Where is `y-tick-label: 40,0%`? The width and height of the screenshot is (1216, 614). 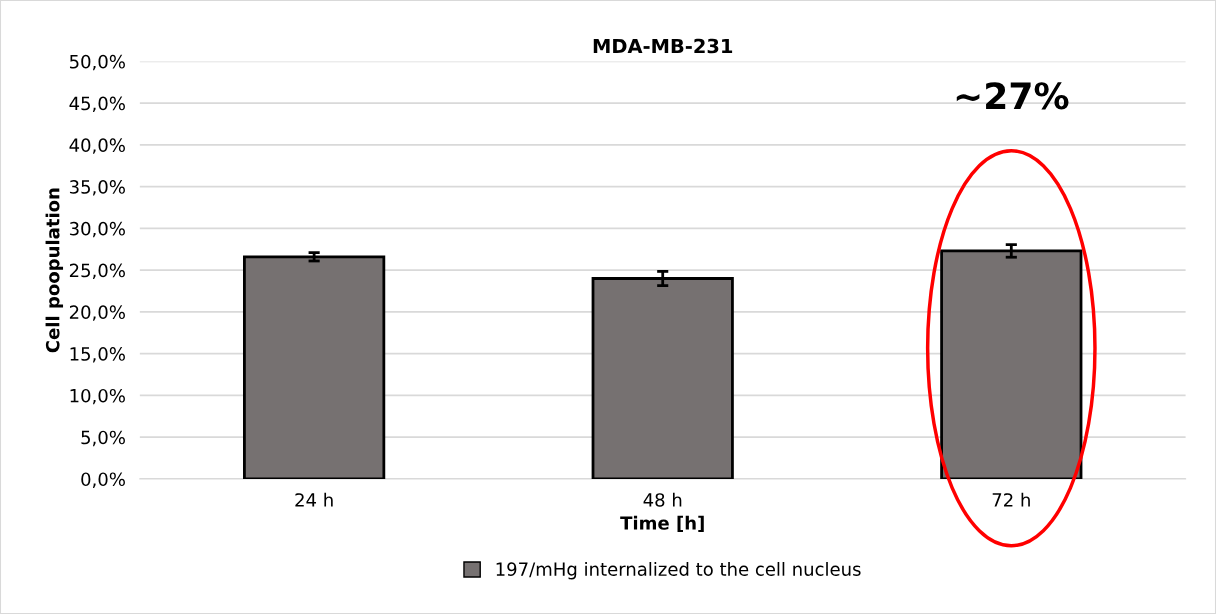 y-tick-label: 40,0% is located at coordinates (97, 146).